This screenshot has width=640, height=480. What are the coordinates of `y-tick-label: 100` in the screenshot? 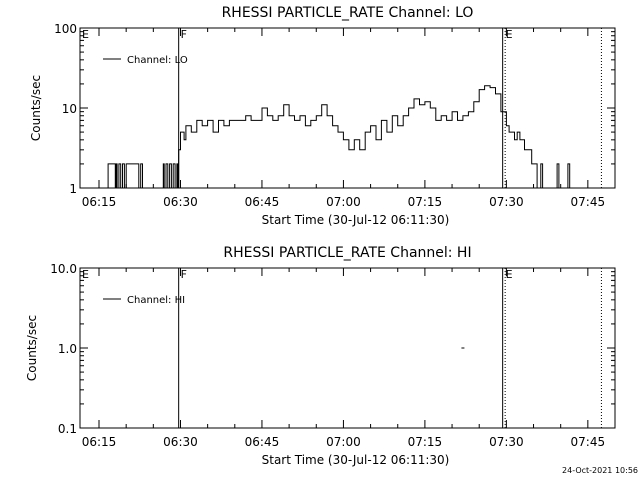 It's located at (65, 29).